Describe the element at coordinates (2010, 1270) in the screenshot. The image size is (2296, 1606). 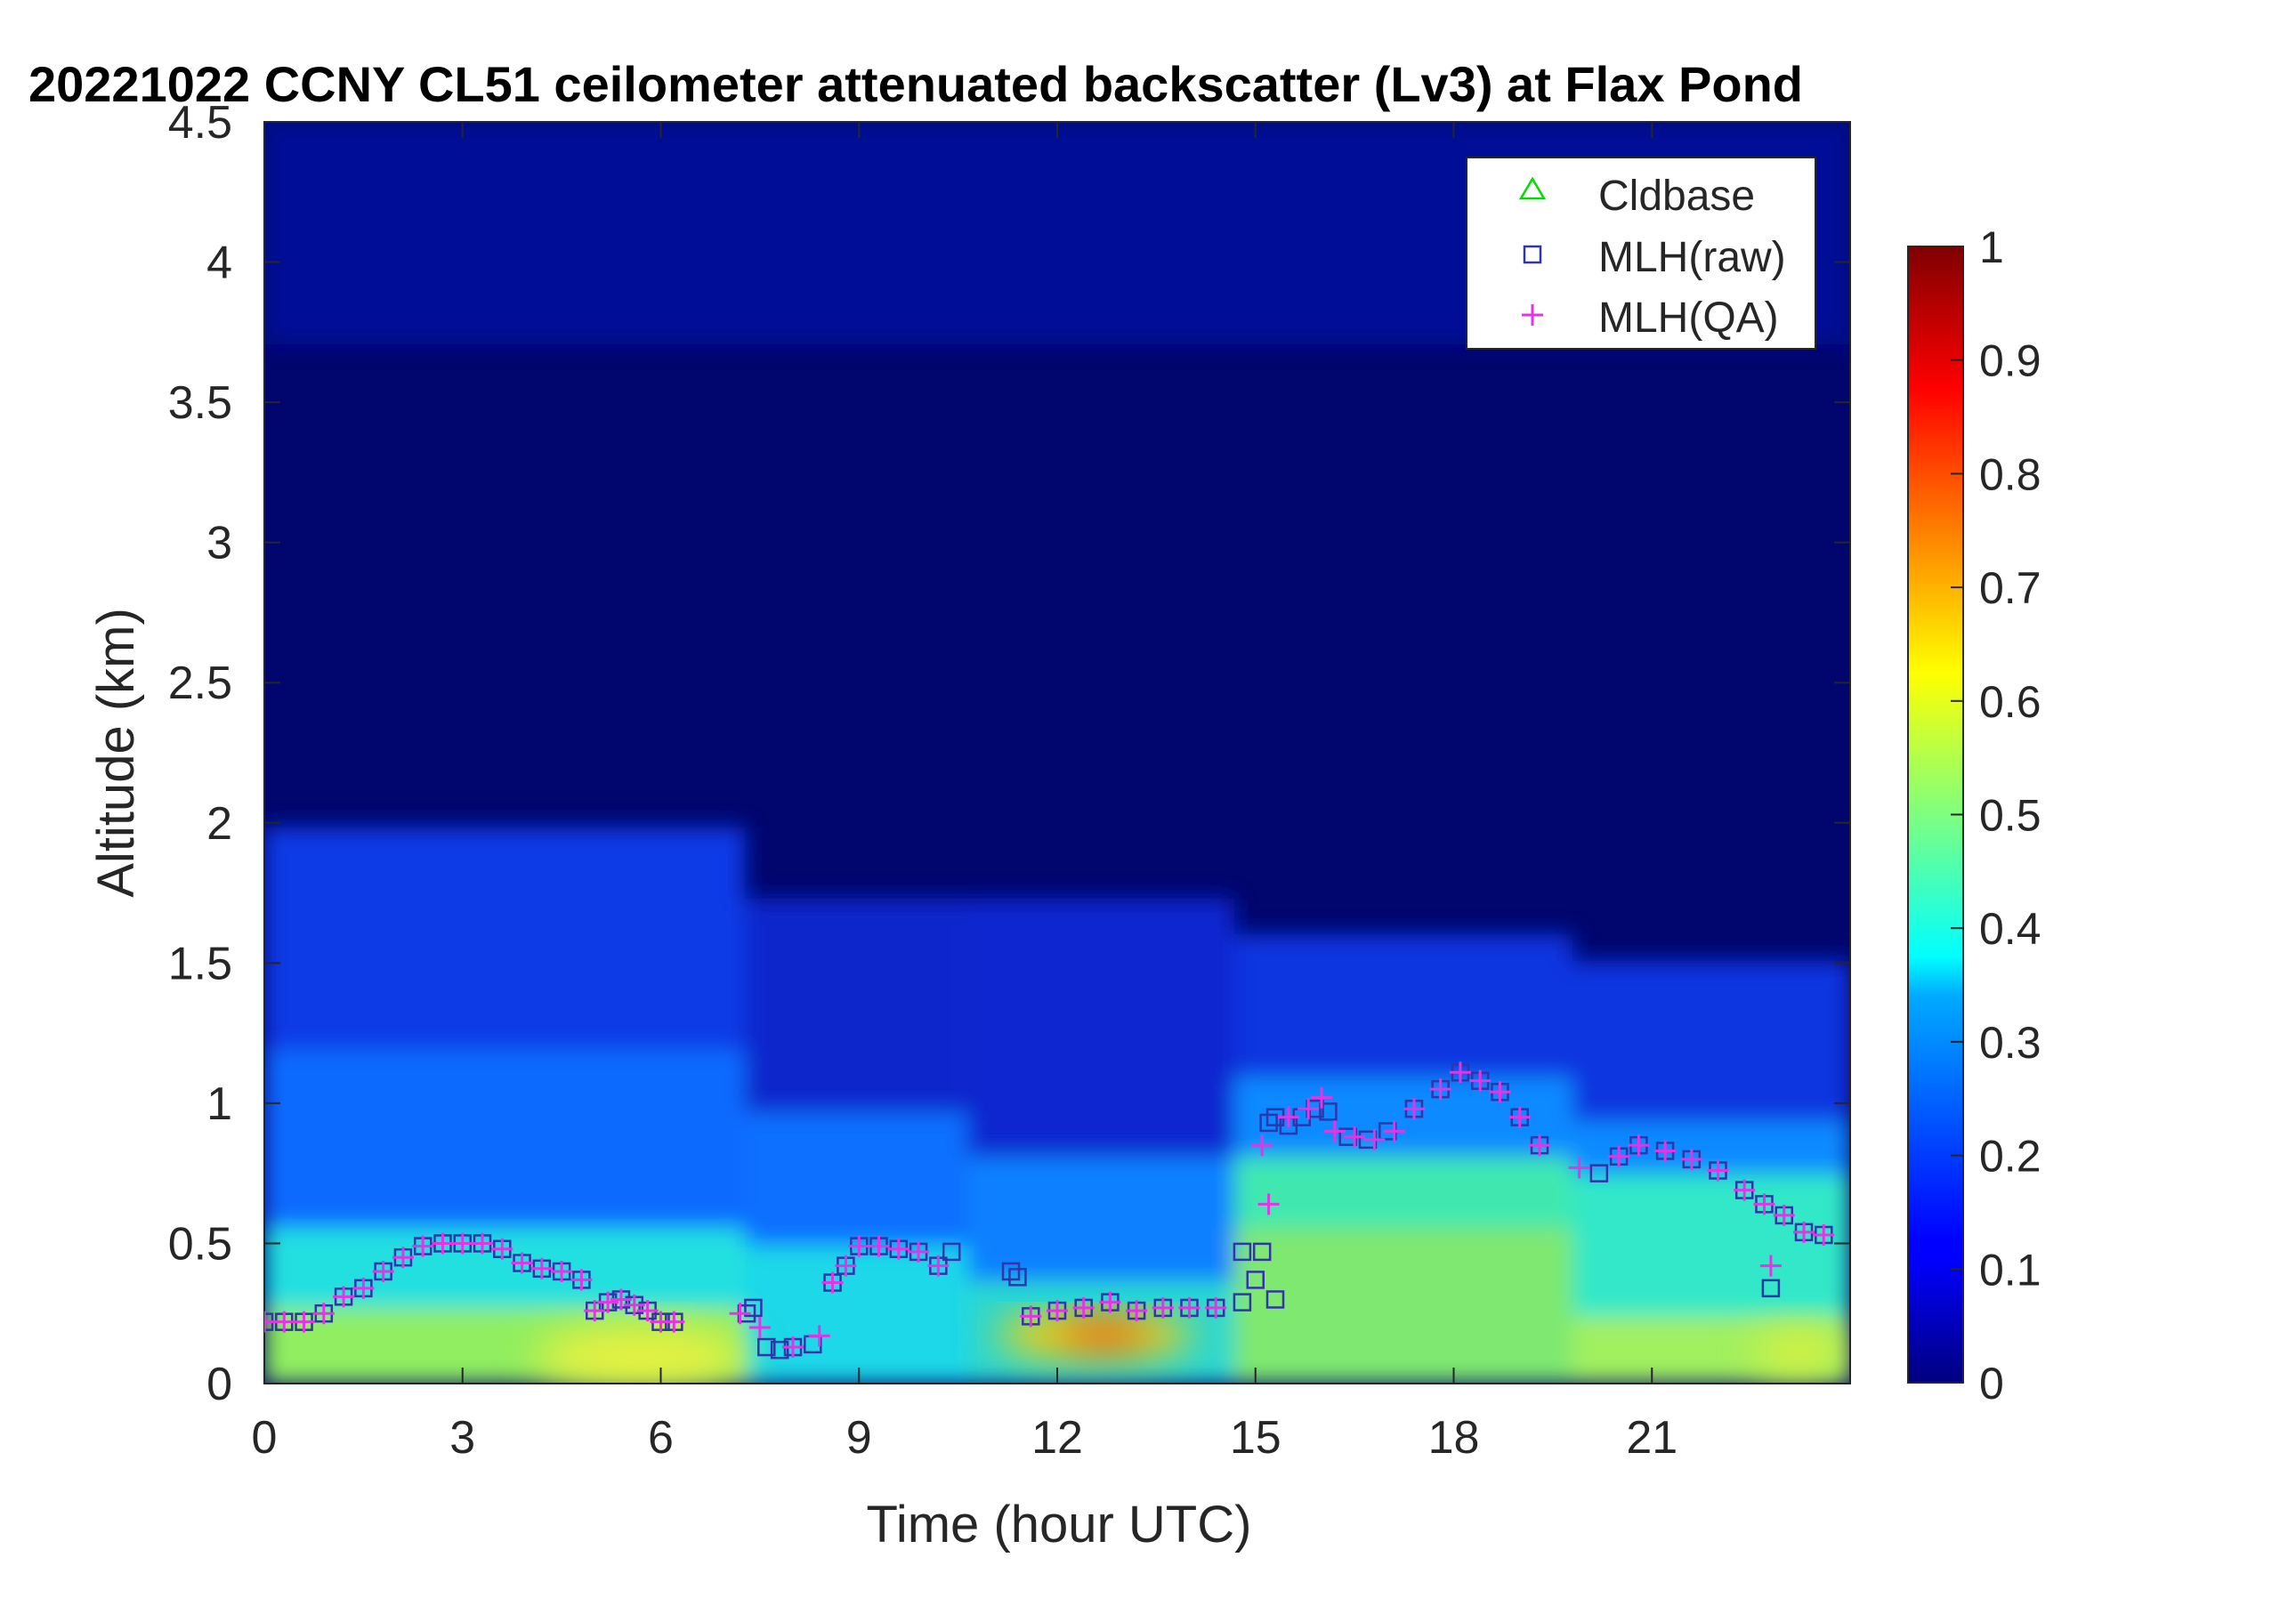
I see `colorbar-tick-label: 0.1` at that location.